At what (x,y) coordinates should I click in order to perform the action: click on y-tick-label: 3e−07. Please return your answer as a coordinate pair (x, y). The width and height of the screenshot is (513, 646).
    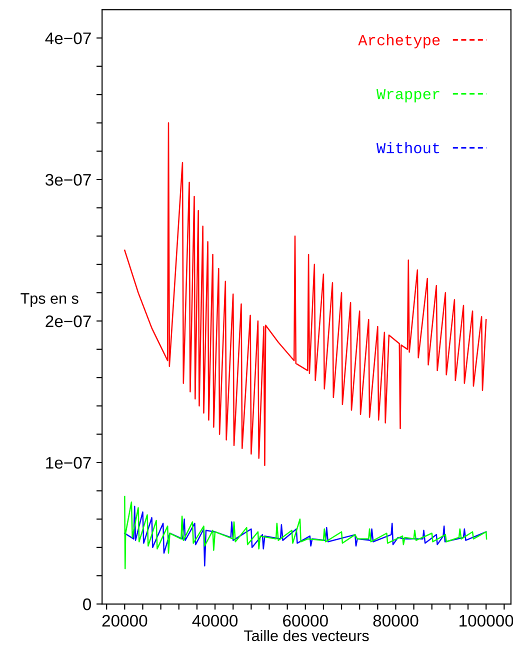
    Looking at the image, I should click on (68, 180).